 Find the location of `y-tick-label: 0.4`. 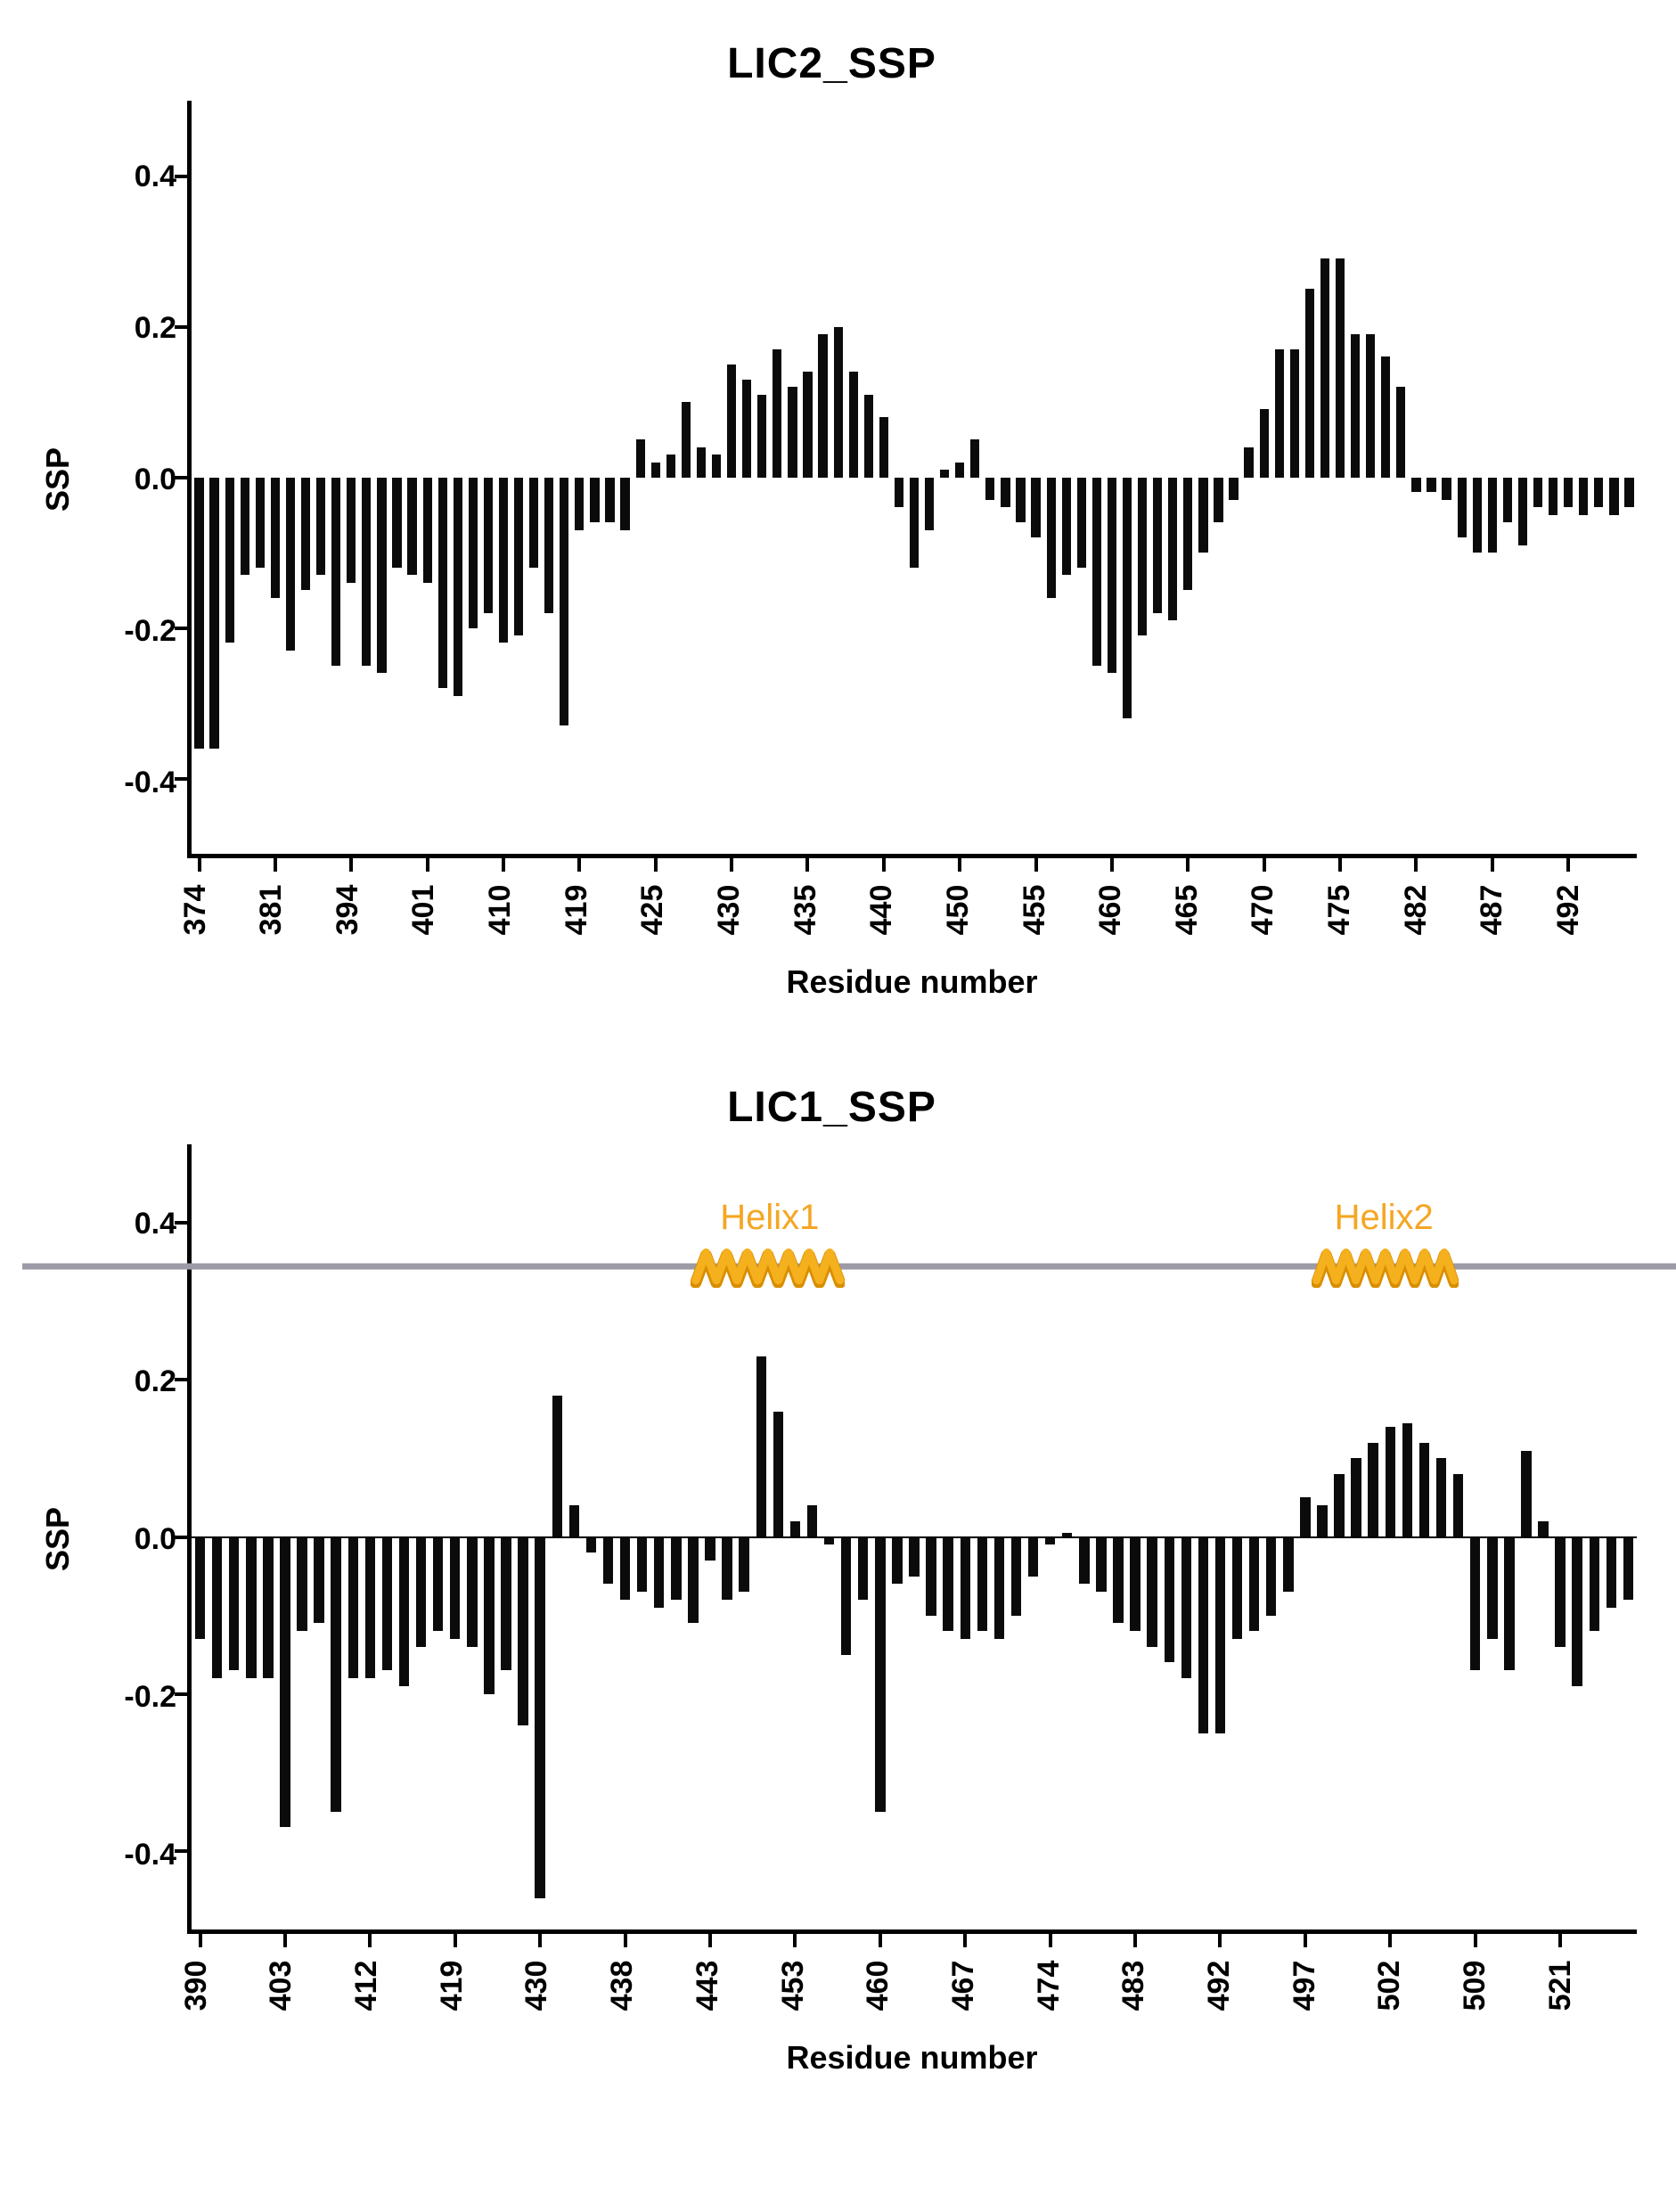

y-tick-label: 0.4 is located at coordinates (155, 176).